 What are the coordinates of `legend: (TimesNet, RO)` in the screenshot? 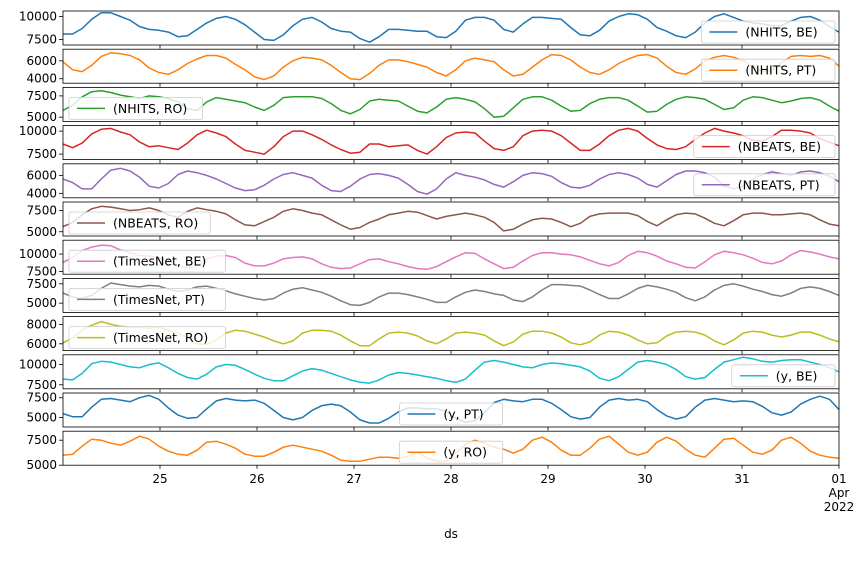 It's located at (147, 338).